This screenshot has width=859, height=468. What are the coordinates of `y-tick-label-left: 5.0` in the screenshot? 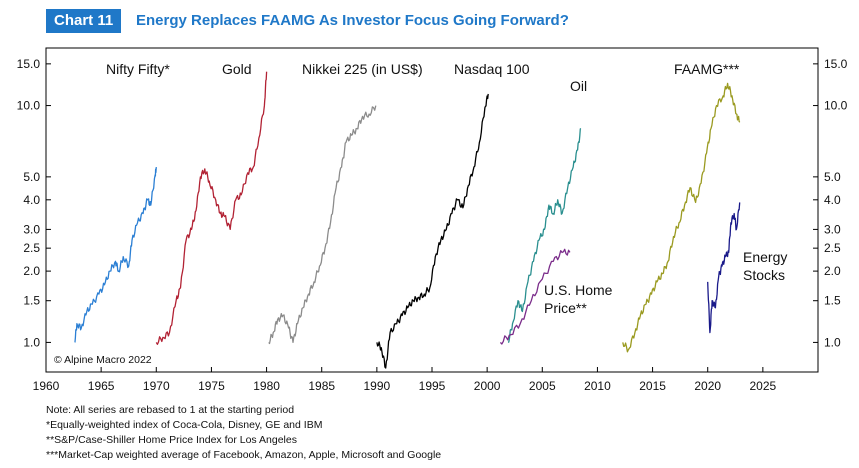 It's located at (31, 177).